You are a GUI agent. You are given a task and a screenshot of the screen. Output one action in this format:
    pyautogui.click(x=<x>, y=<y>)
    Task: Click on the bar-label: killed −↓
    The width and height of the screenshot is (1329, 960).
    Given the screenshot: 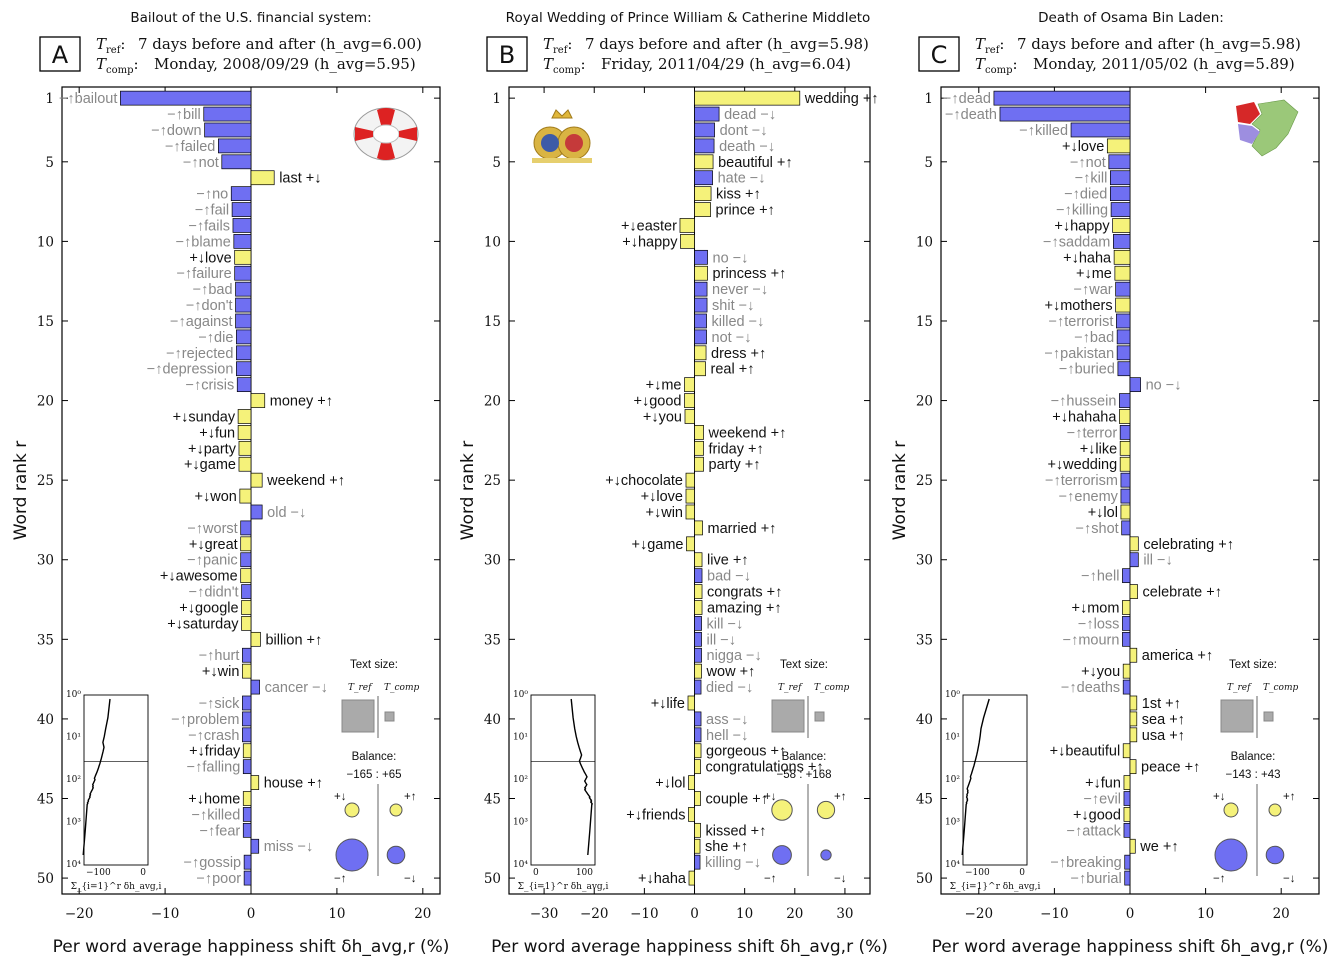 What is the action you would take?
    pyautogui.click(x=738, y=322)
    